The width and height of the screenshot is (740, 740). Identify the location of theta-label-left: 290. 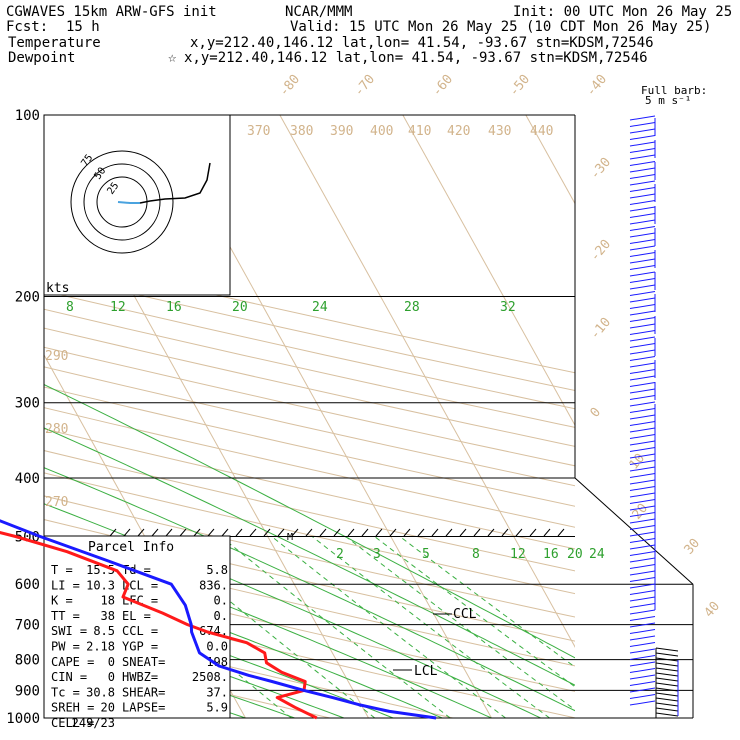
(56, 356).